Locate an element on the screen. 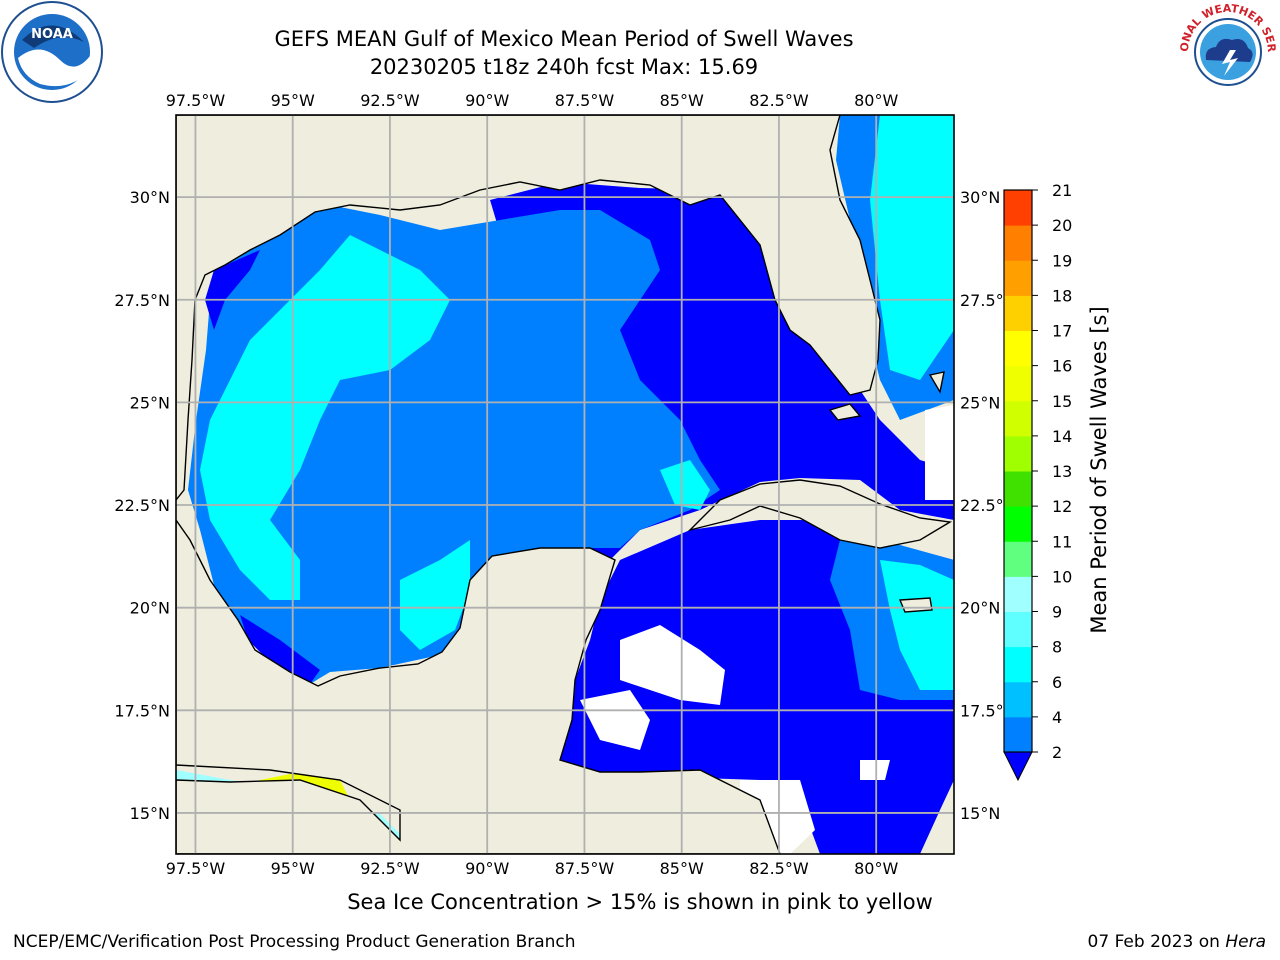 The height and width of the screenshot is (960, 1280). footer-right: 07 Feb 2023 on Hera is located at coordinates (1177, 942).